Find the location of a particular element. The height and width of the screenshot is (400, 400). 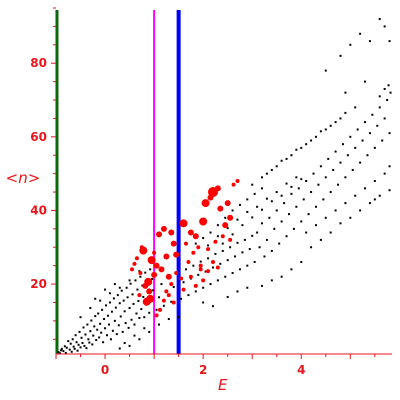

x-tick-label: 4 is located at coordinates (301, 370).